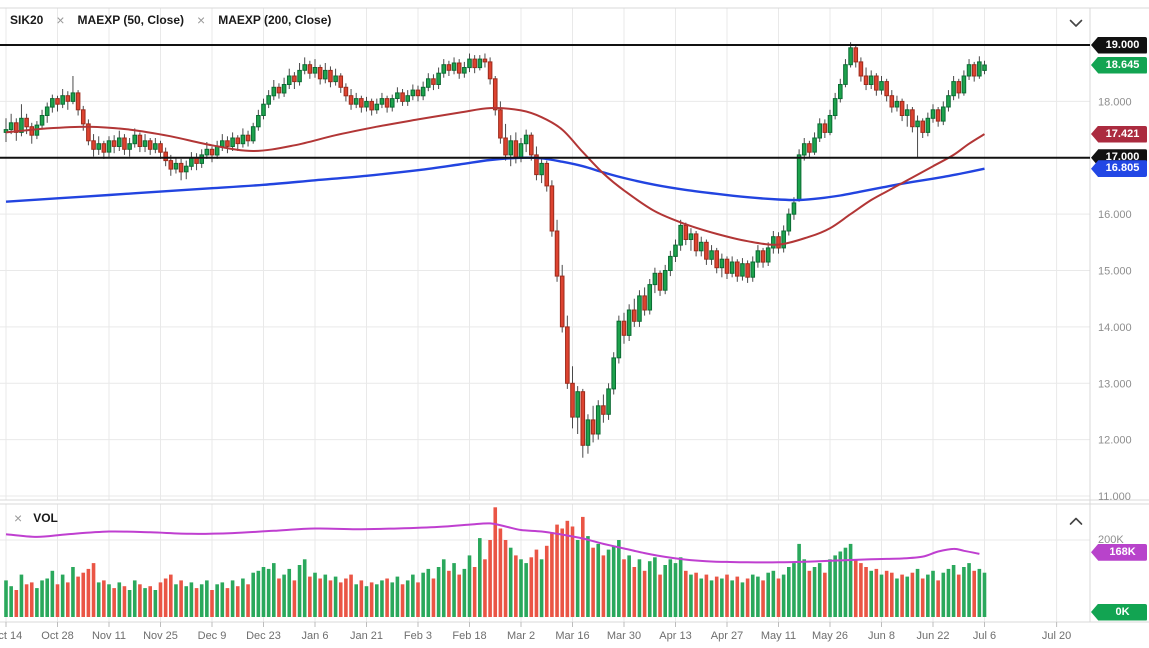  Describe the element at coordinates (1115, 102) in the screenshot. I see `svg-text: 18.000` at that location.